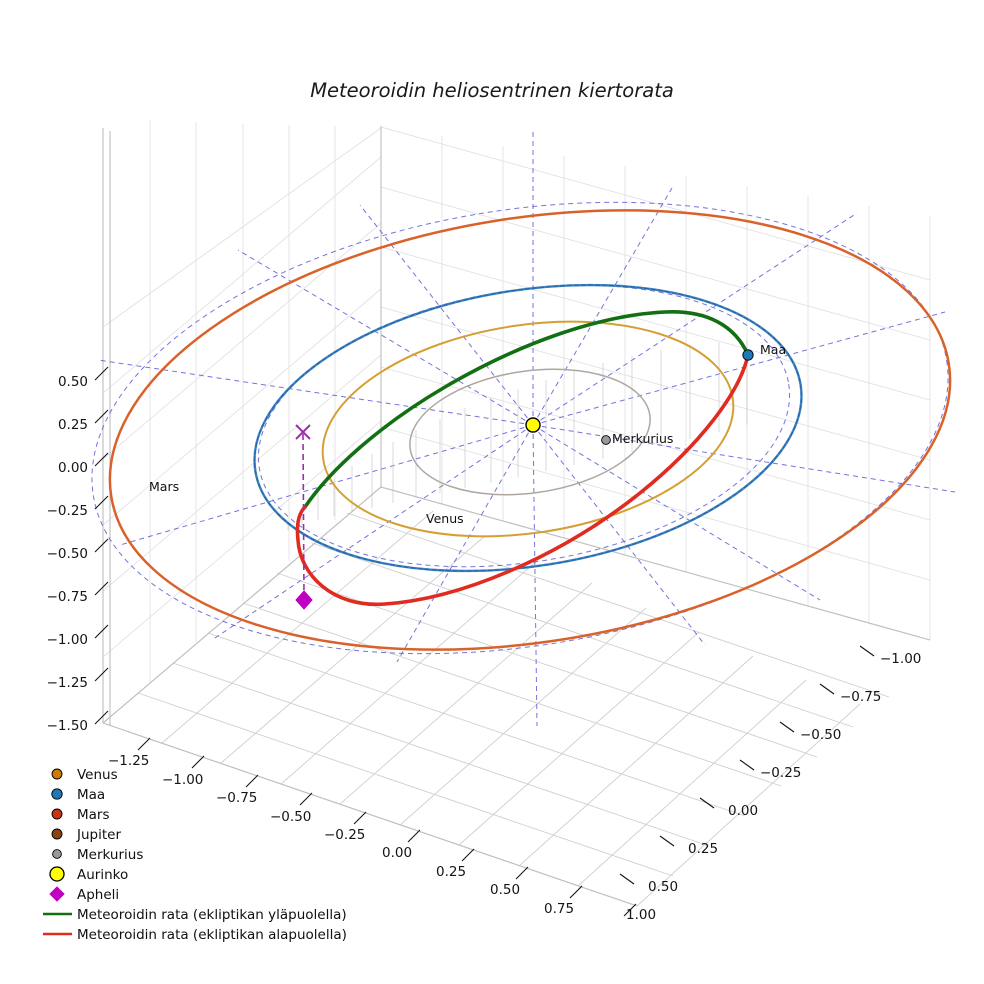 The height and width of the screenshot is (984, 984). Describe the element at coordinates (303, 432) in the screenshot. I see `aphelion-projection-x-icon` at that location.